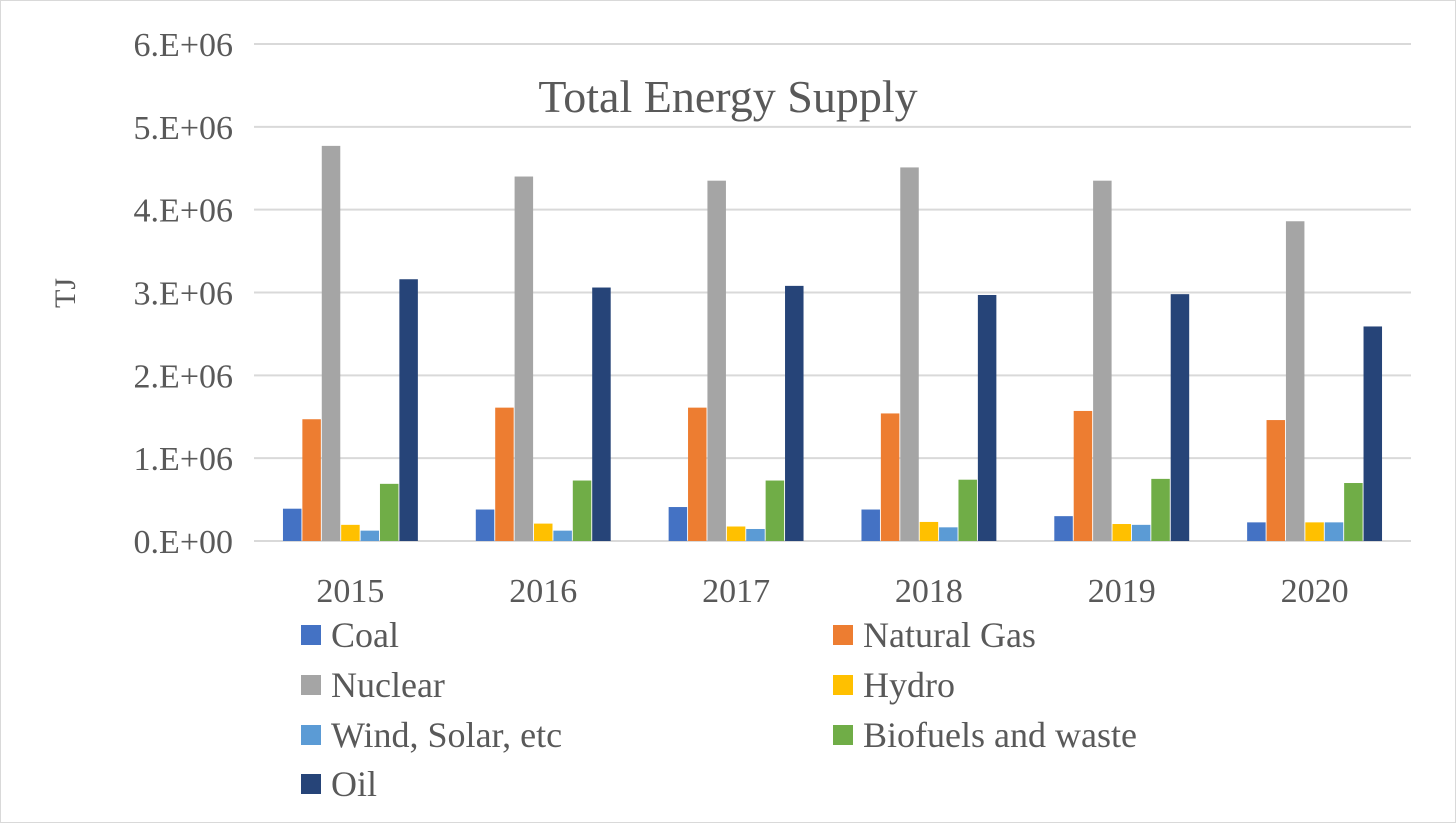 The width and height of the screenshot is (1456, 824). I want to click on bar-coal-2017, so click(678, 524).